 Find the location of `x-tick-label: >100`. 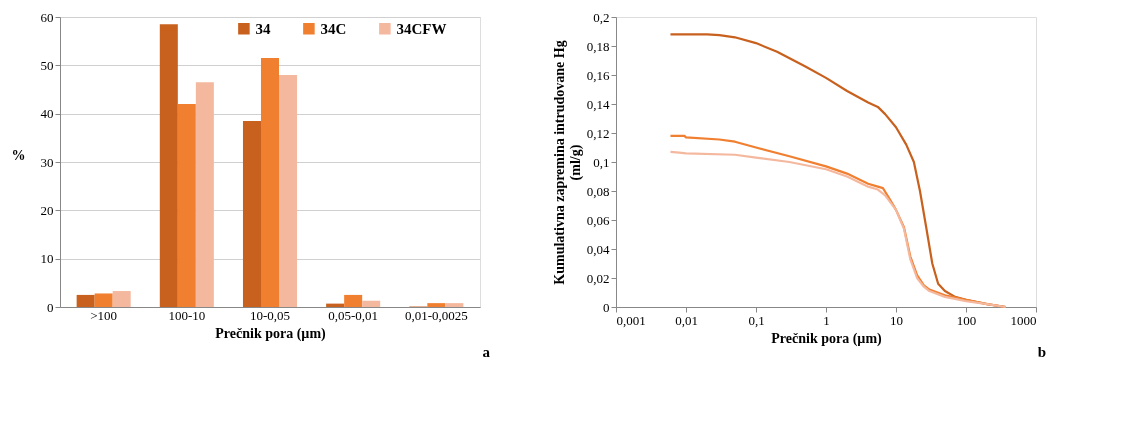

x-tick-label: >100 is located at coordinates (104, 315).